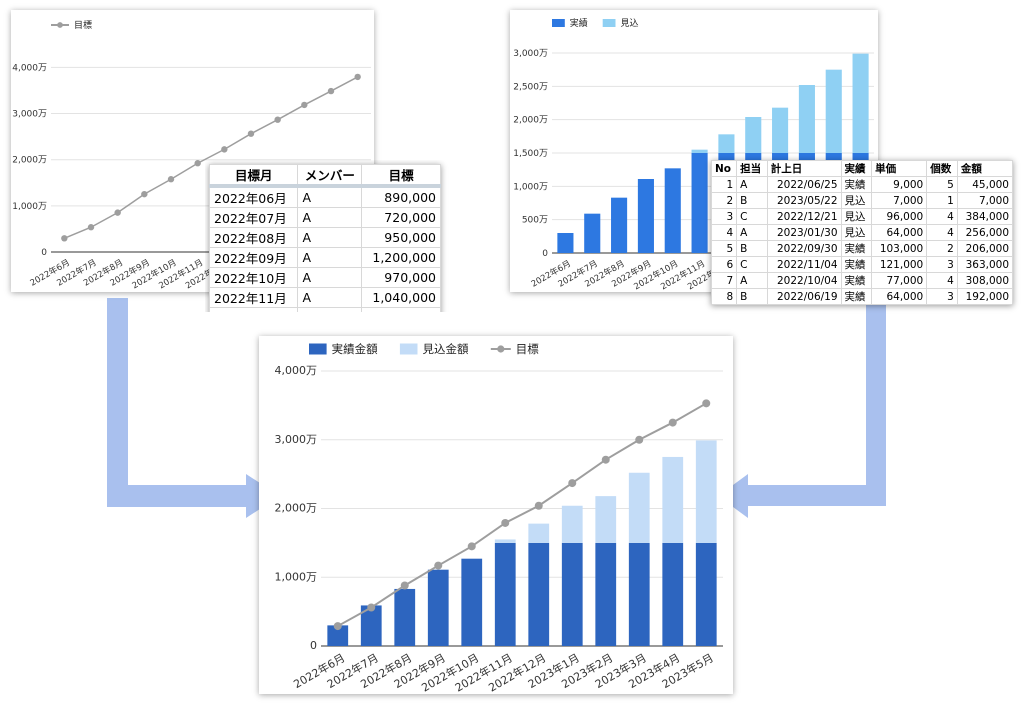  Describe the element at coordinates (856, 216) in the screenshot. I see `table-cell: 見込` at that location.